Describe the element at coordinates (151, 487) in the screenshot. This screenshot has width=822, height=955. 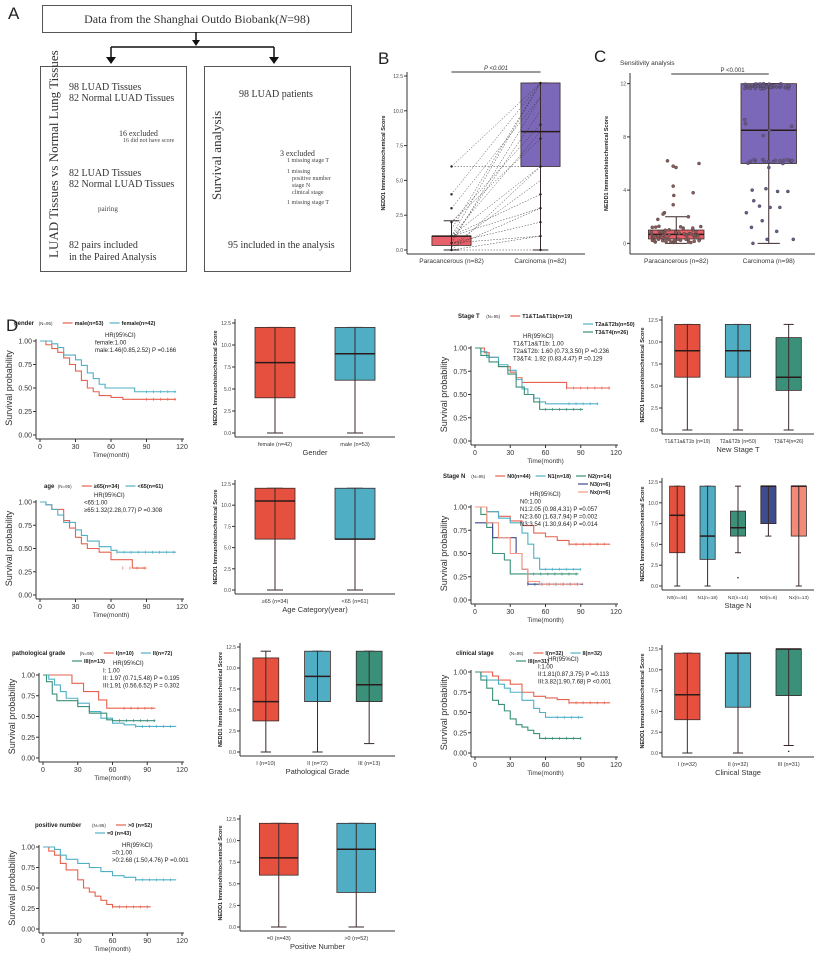
I see `legend-item: <65(n=61)` at that location.